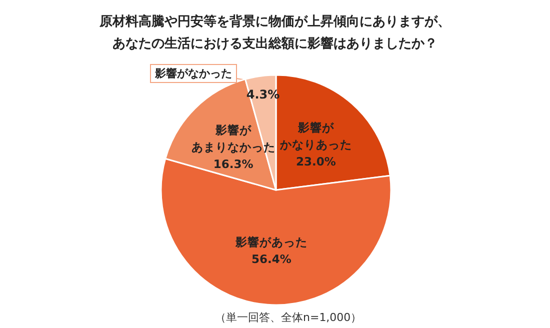  Describe the element at coordinates (271, 259) in the screenshot. I see `data-label: 56.4%` at that location.